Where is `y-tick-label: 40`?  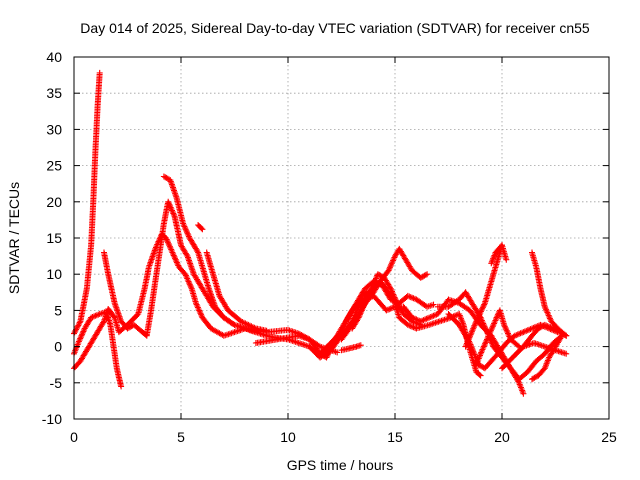
y-tick-label: 40 is located at coordinates (54, 57).